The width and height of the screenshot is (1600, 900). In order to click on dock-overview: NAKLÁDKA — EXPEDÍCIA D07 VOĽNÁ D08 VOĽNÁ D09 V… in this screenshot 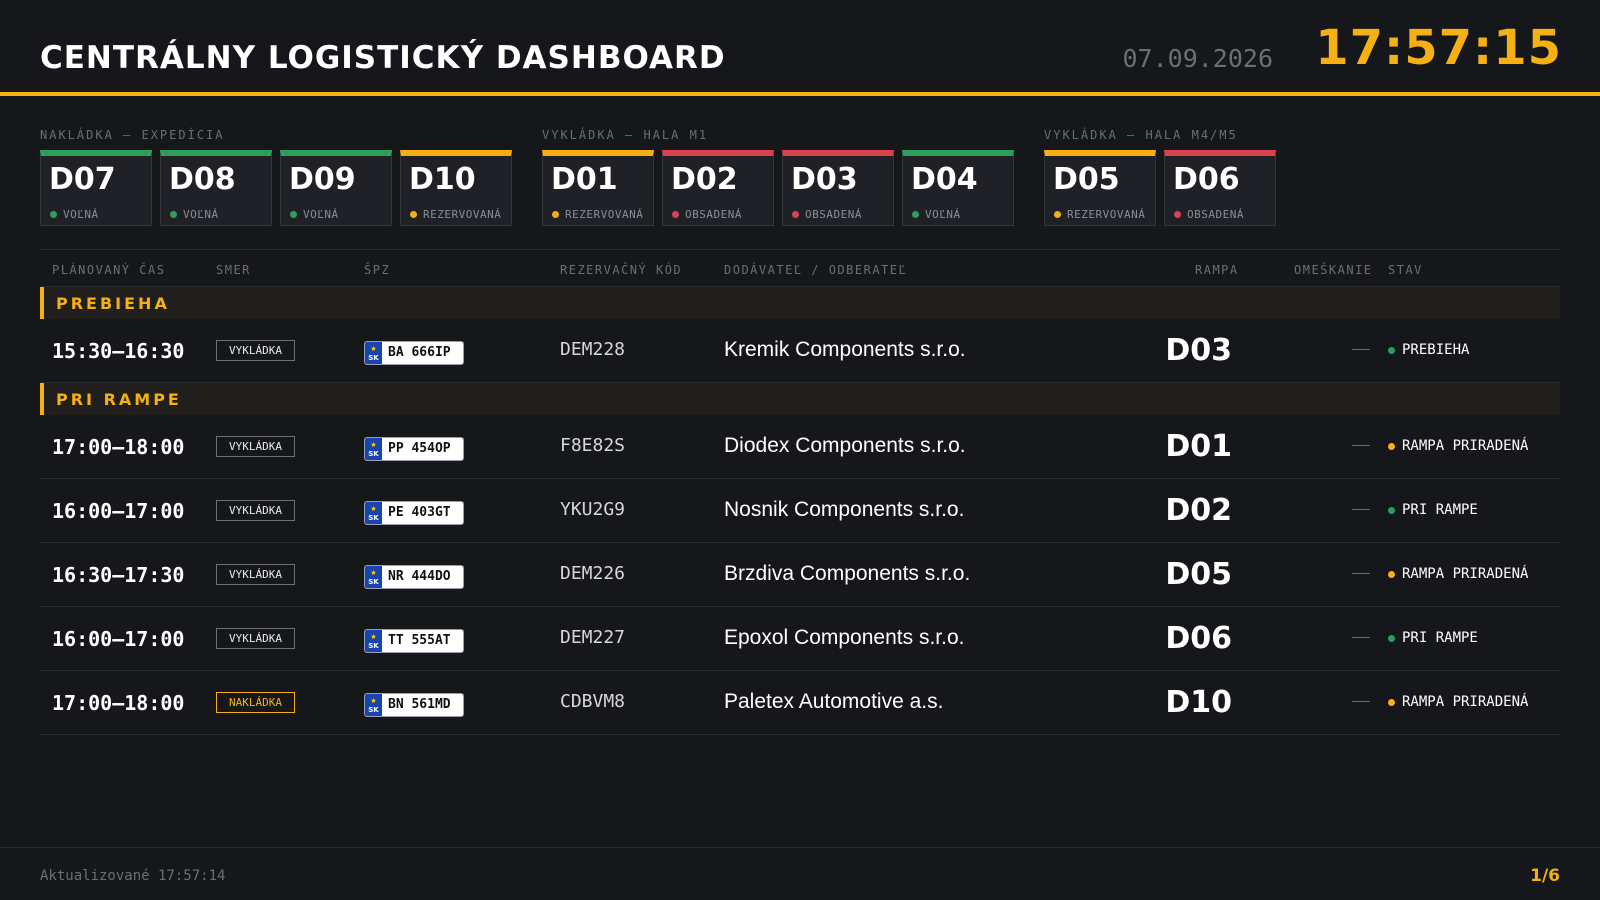, I will do `click(800, 183)`.